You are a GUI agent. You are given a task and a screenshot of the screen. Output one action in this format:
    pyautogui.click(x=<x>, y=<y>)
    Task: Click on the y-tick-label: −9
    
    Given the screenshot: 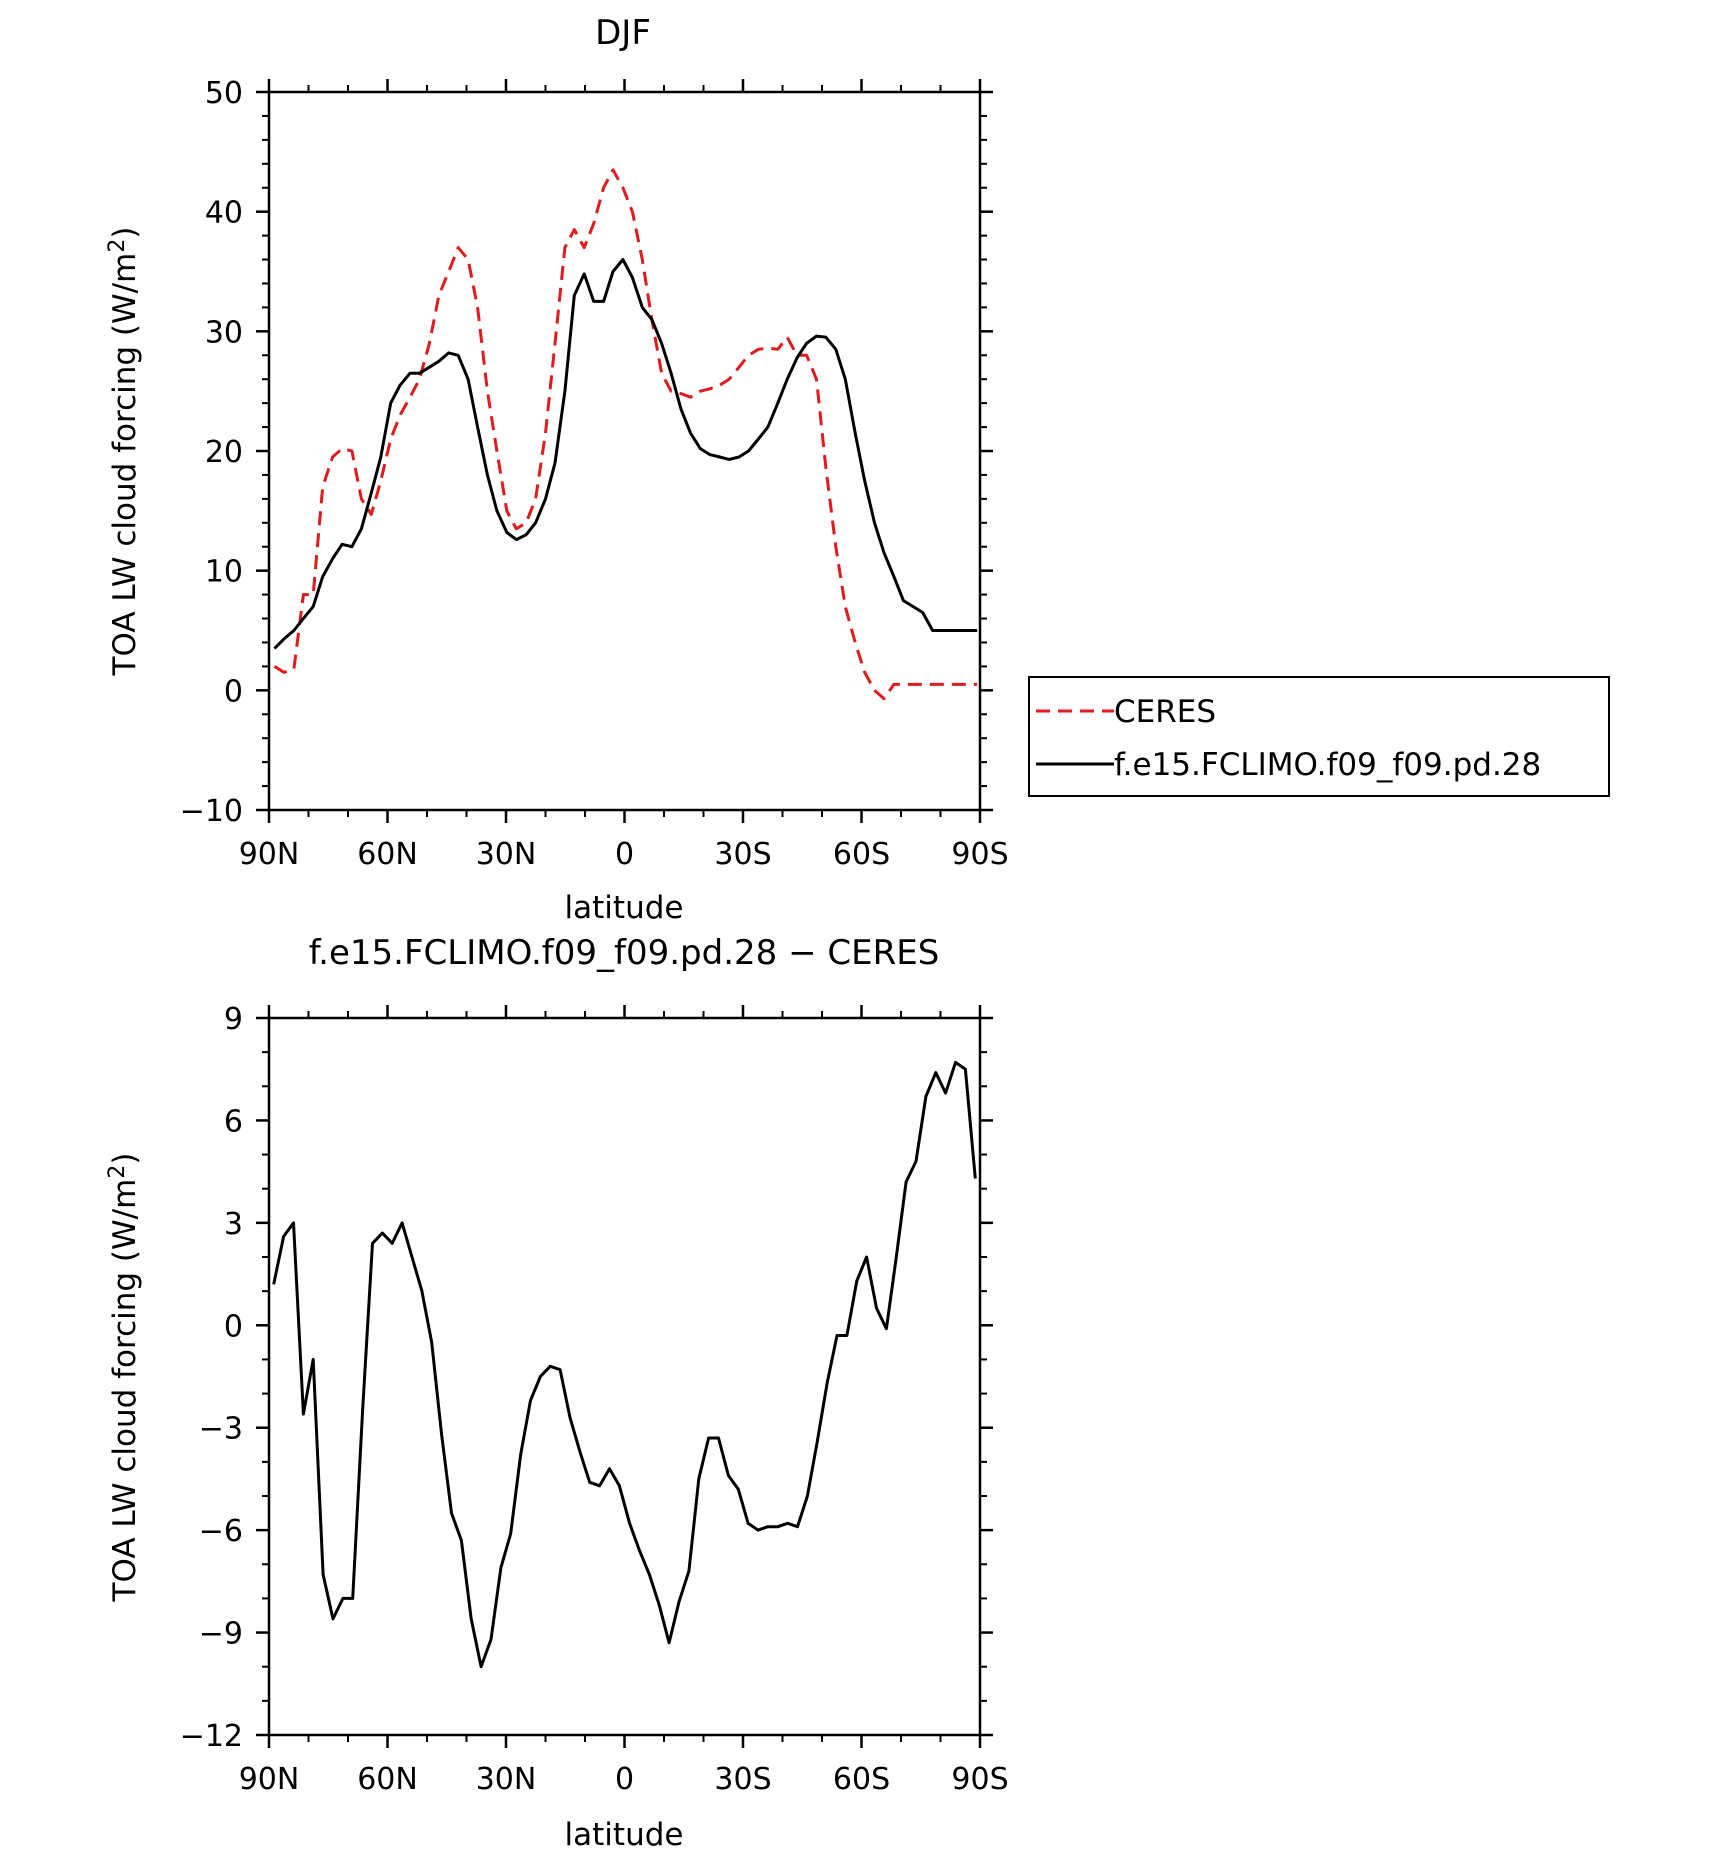 What is the action you would take?
    pyautogui.click(x=221, y=1634)
    